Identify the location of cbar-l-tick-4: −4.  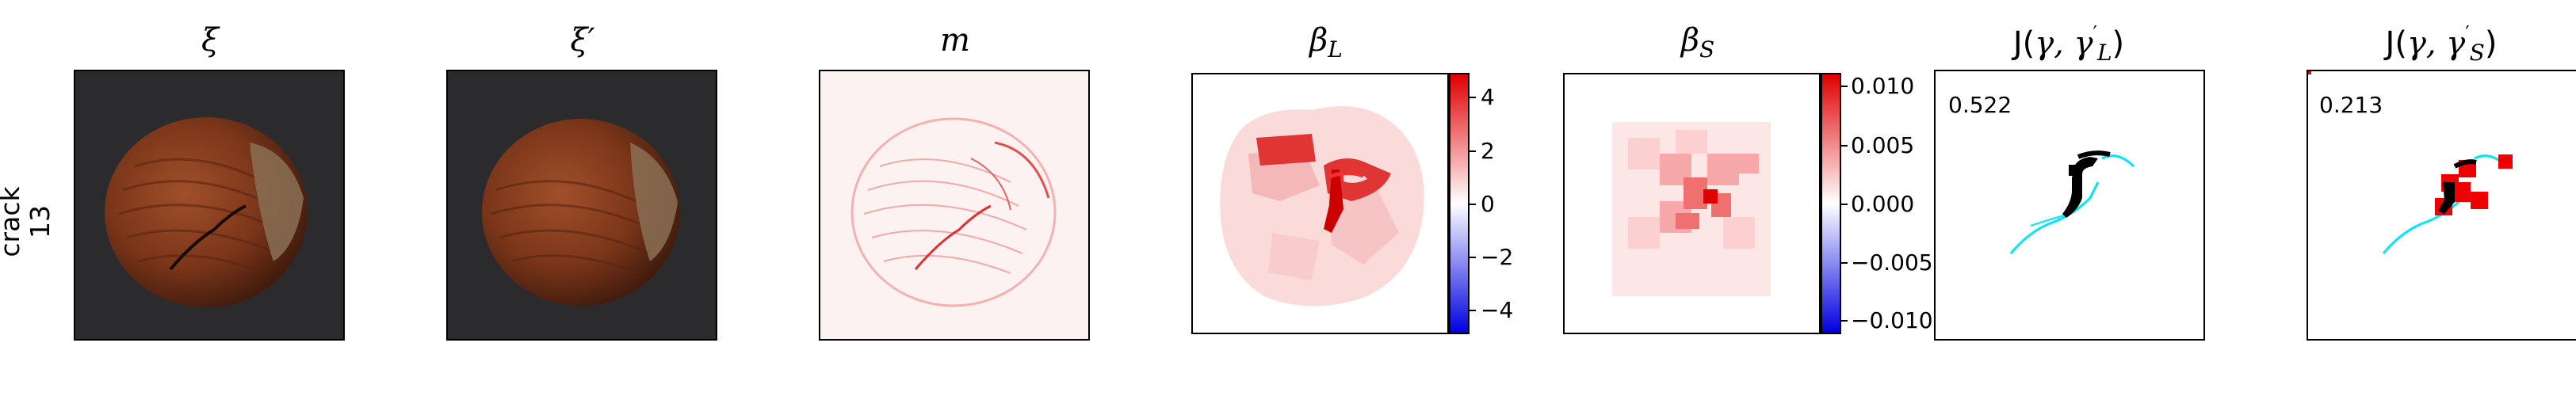
(1497, 310).